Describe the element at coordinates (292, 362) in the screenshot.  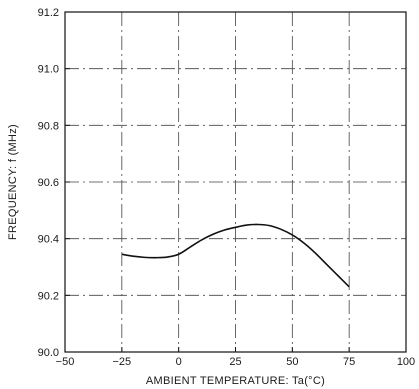
I see `x-tick-label: 50` at that location.